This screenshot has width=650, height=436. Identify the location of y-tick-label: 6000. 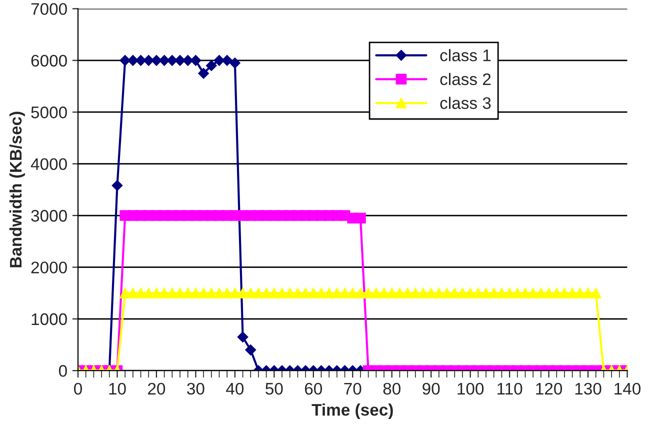
(49, 60).